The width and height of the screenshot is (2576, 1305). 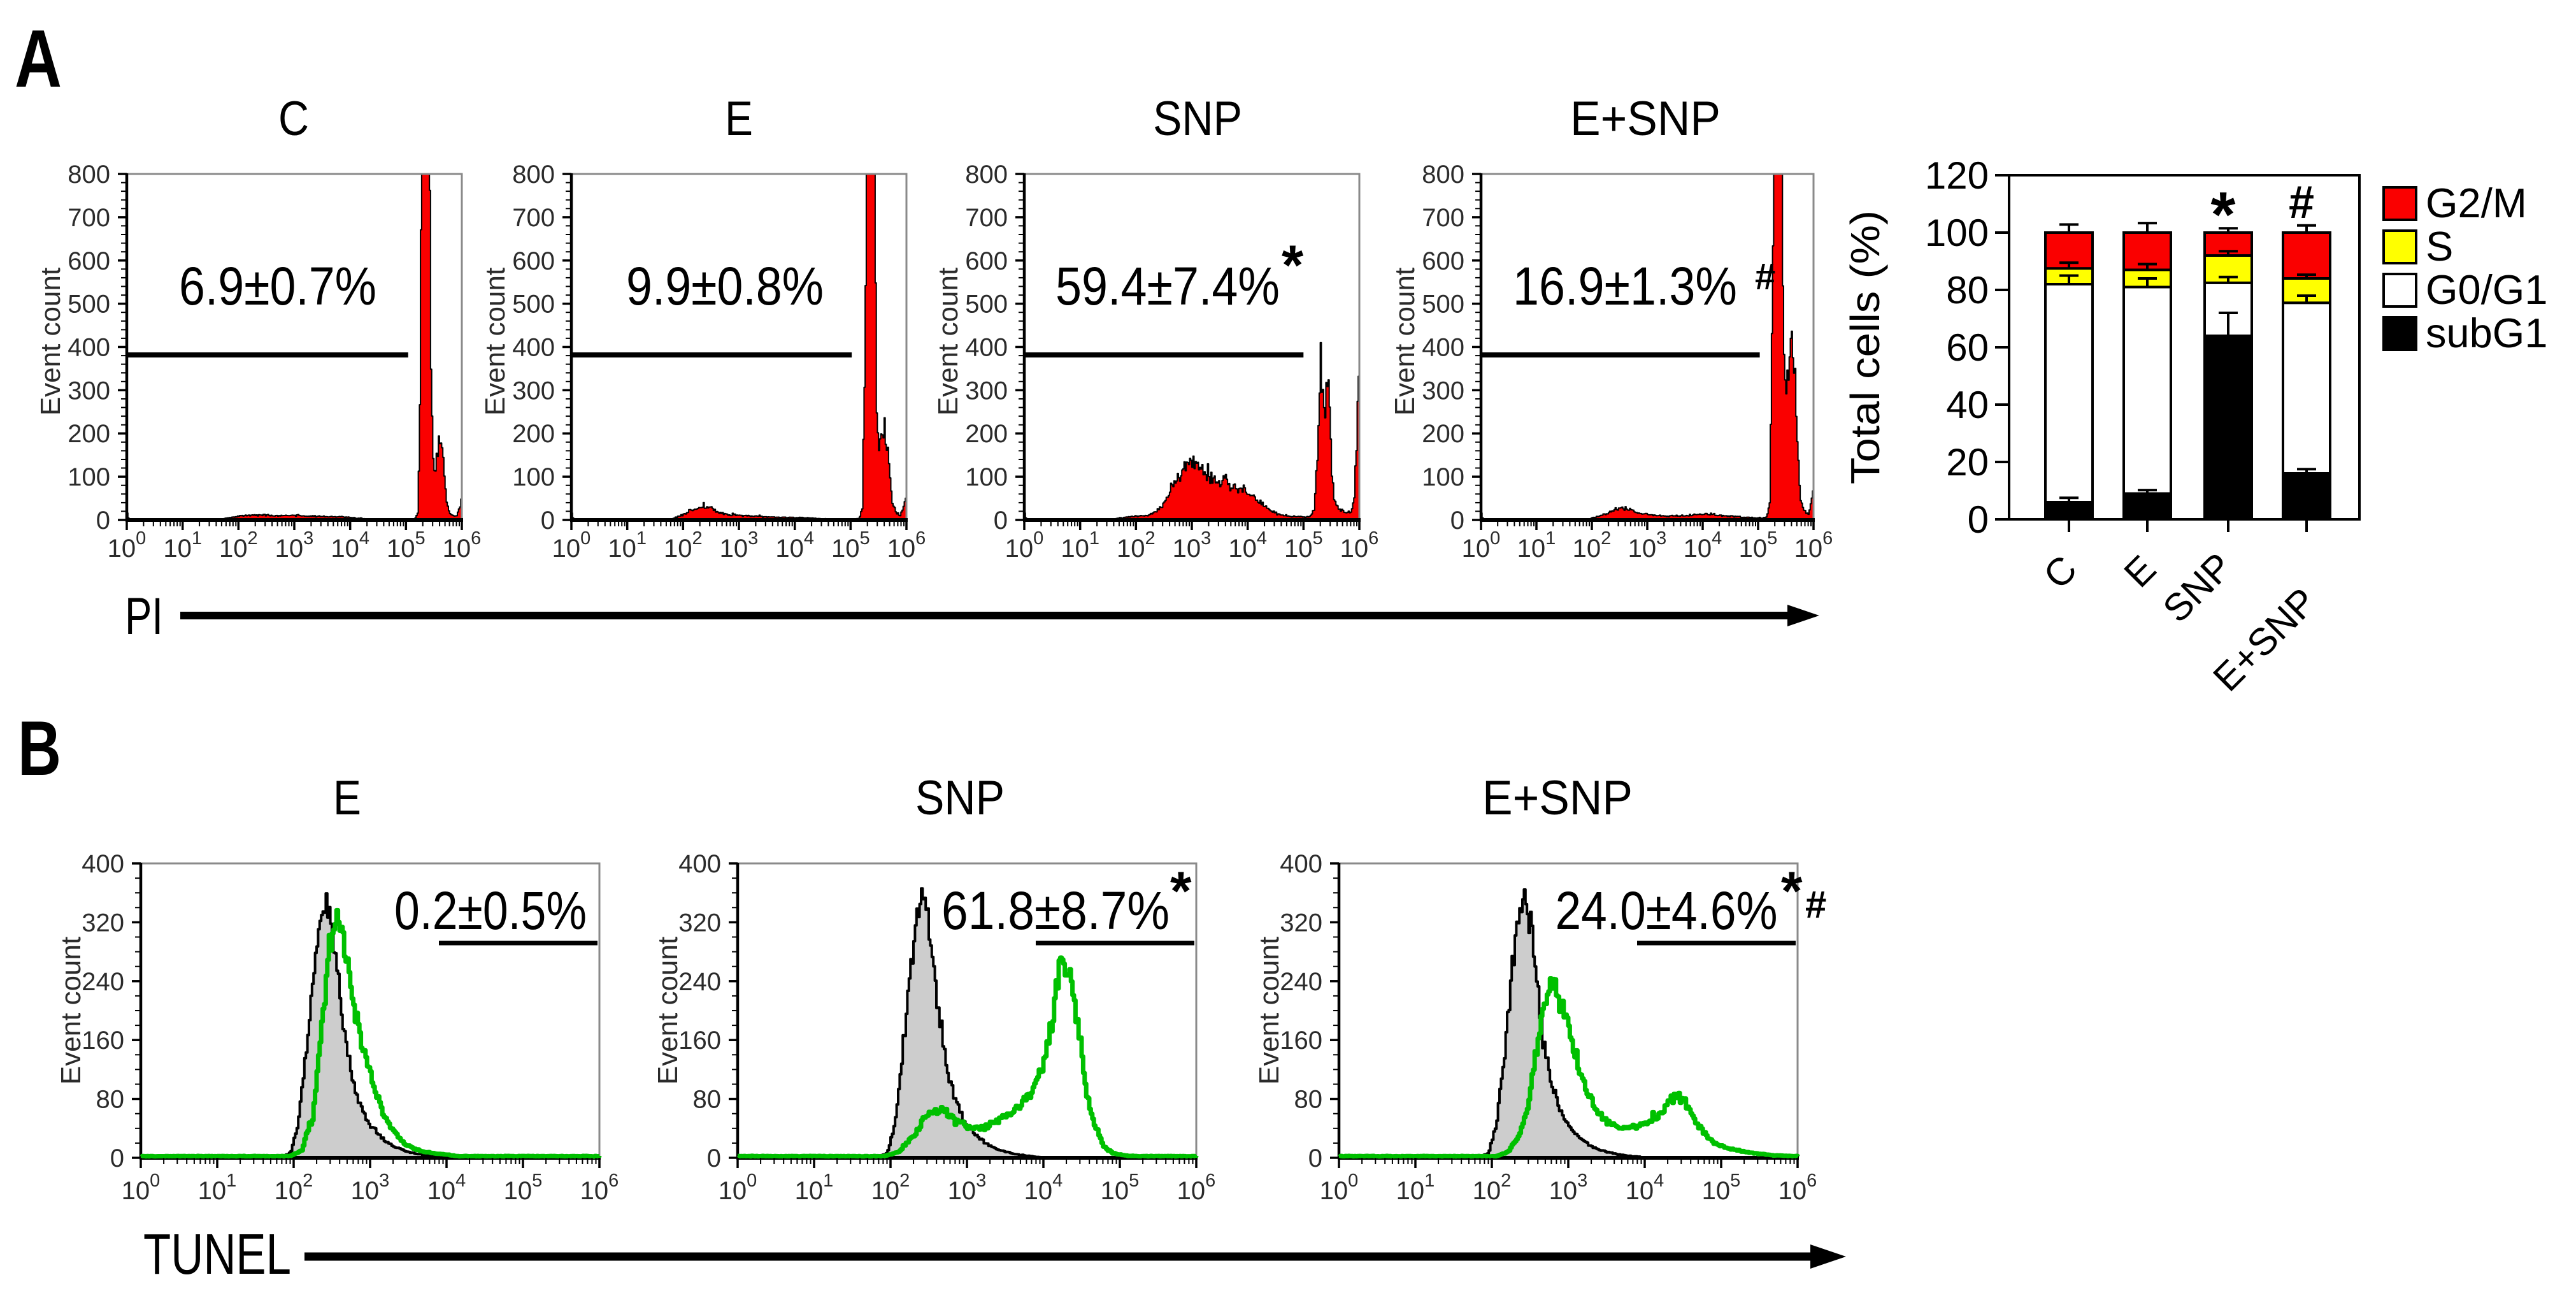 What do you see at coordinates (39, 748) in the screenshot?
I see `svg-text: B` at bounding box center [39, 748].